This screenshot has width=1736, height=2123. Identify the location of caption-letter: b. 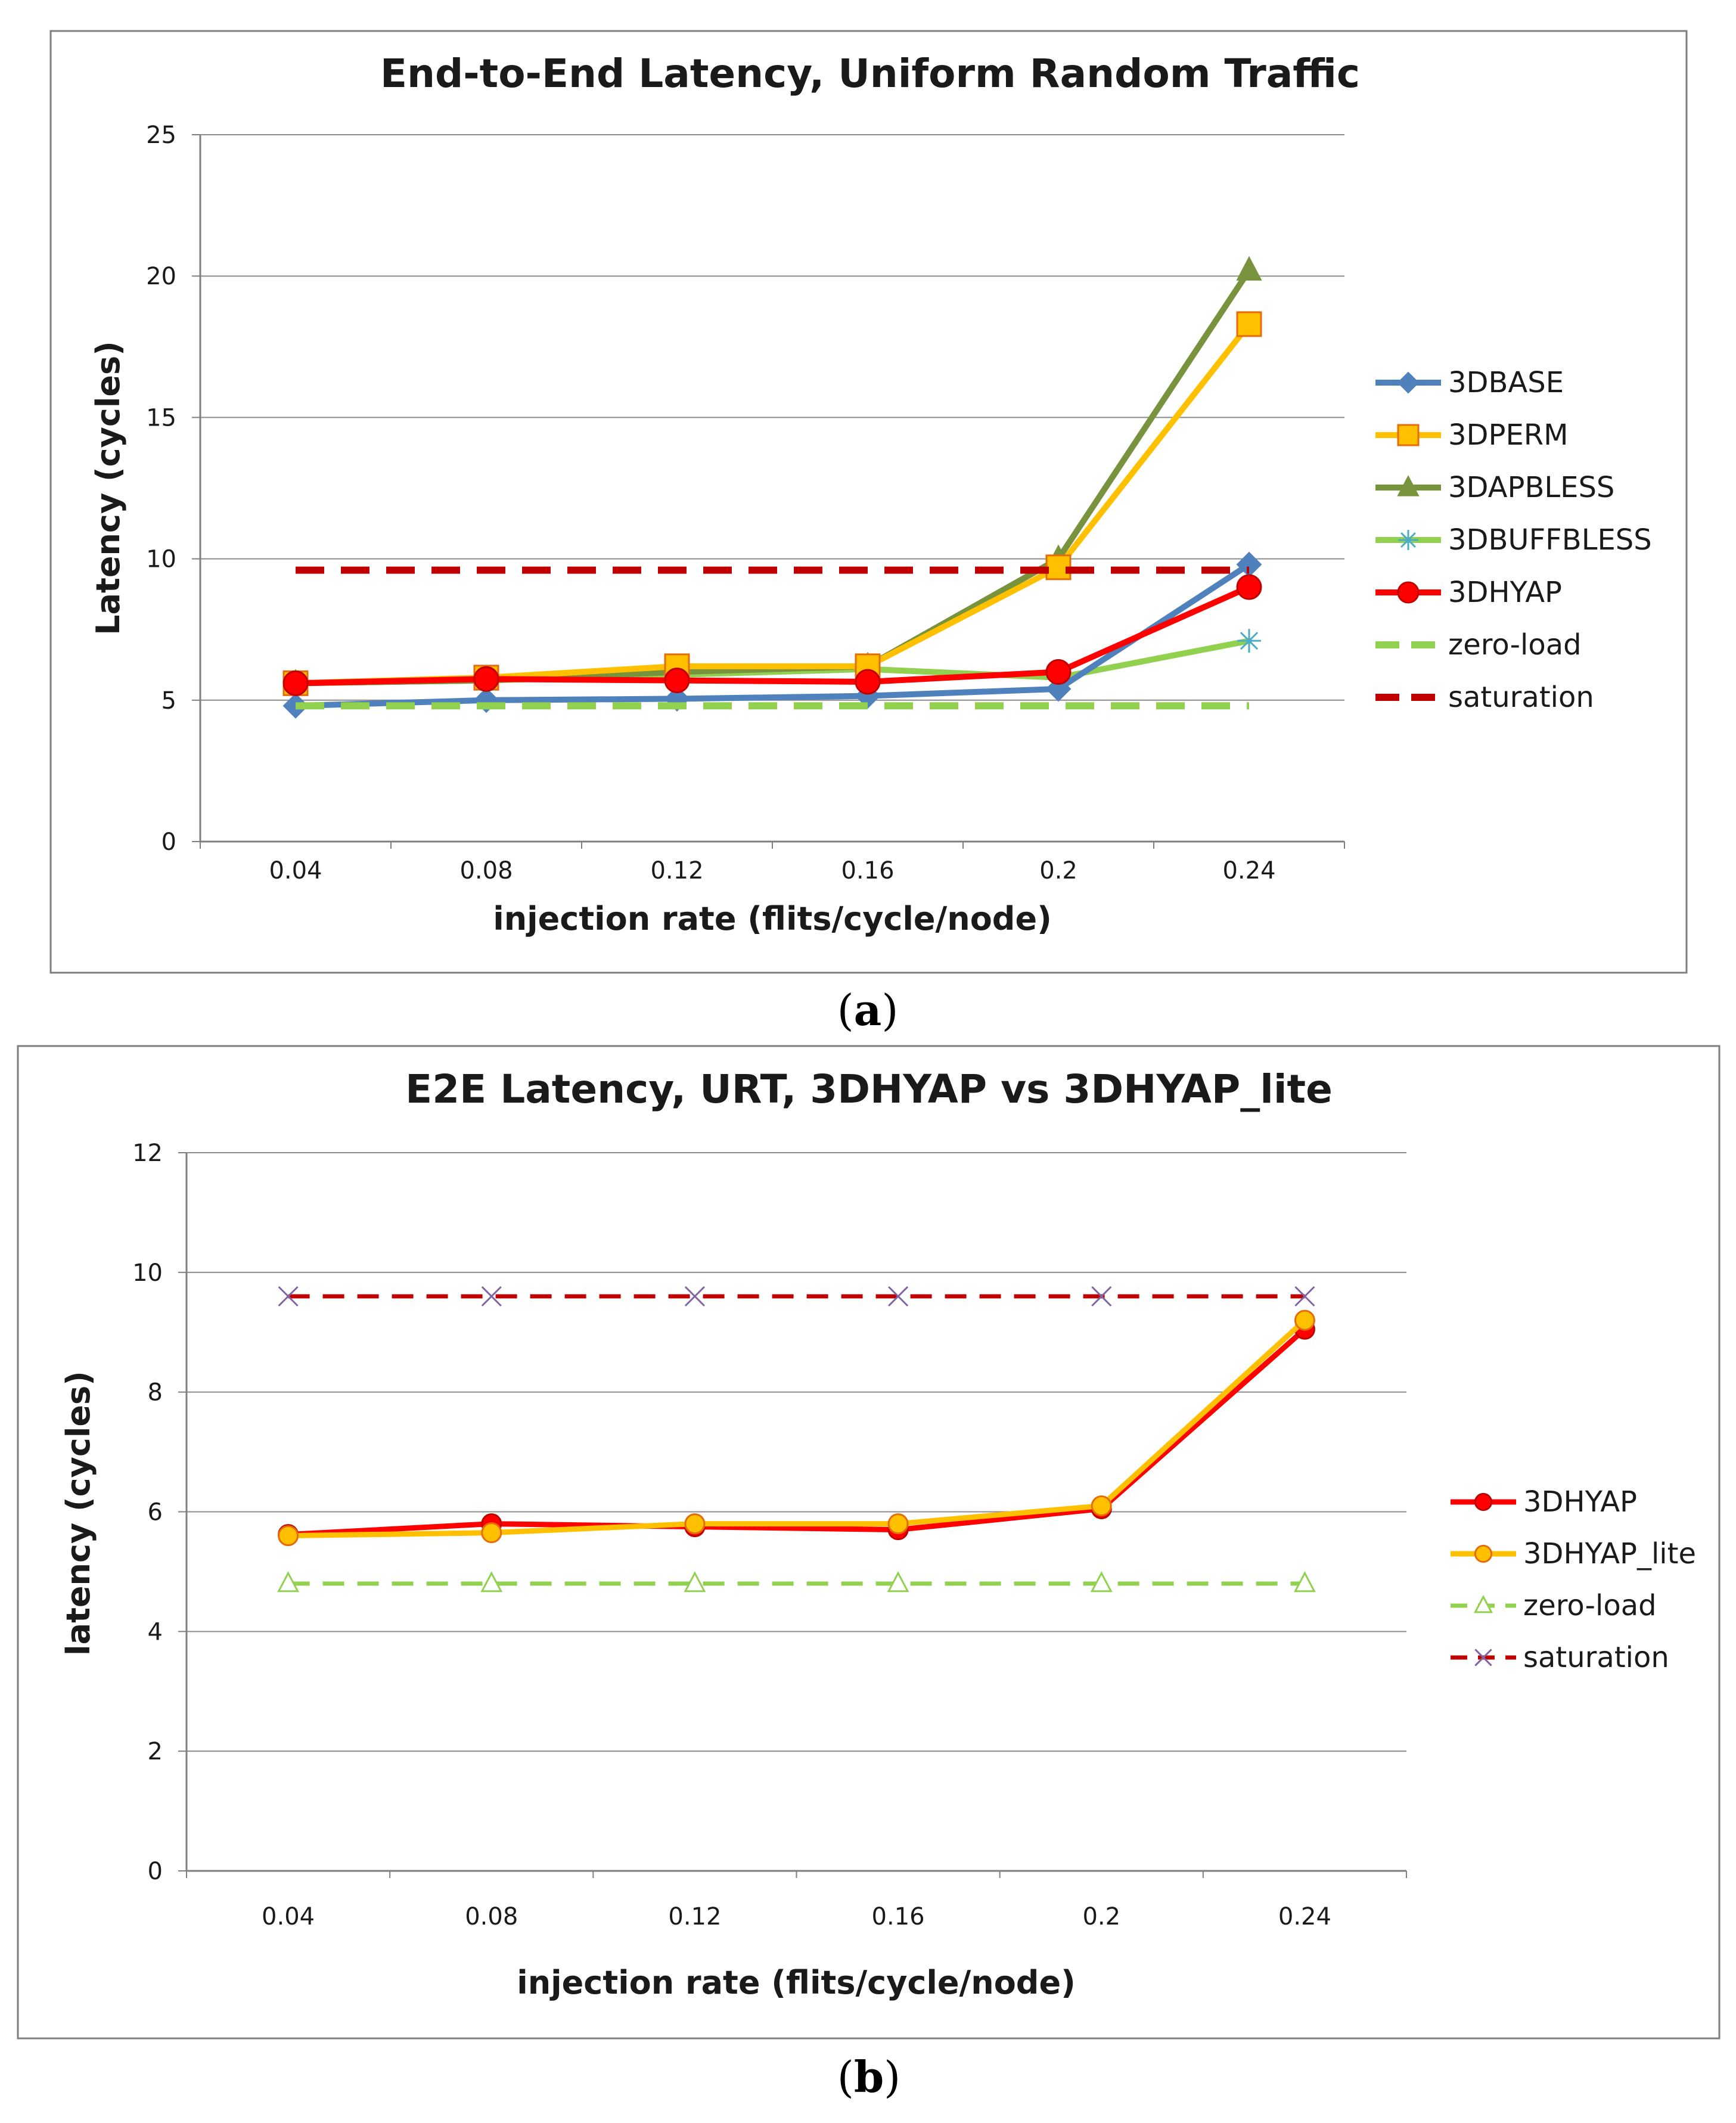
(869, 2076).